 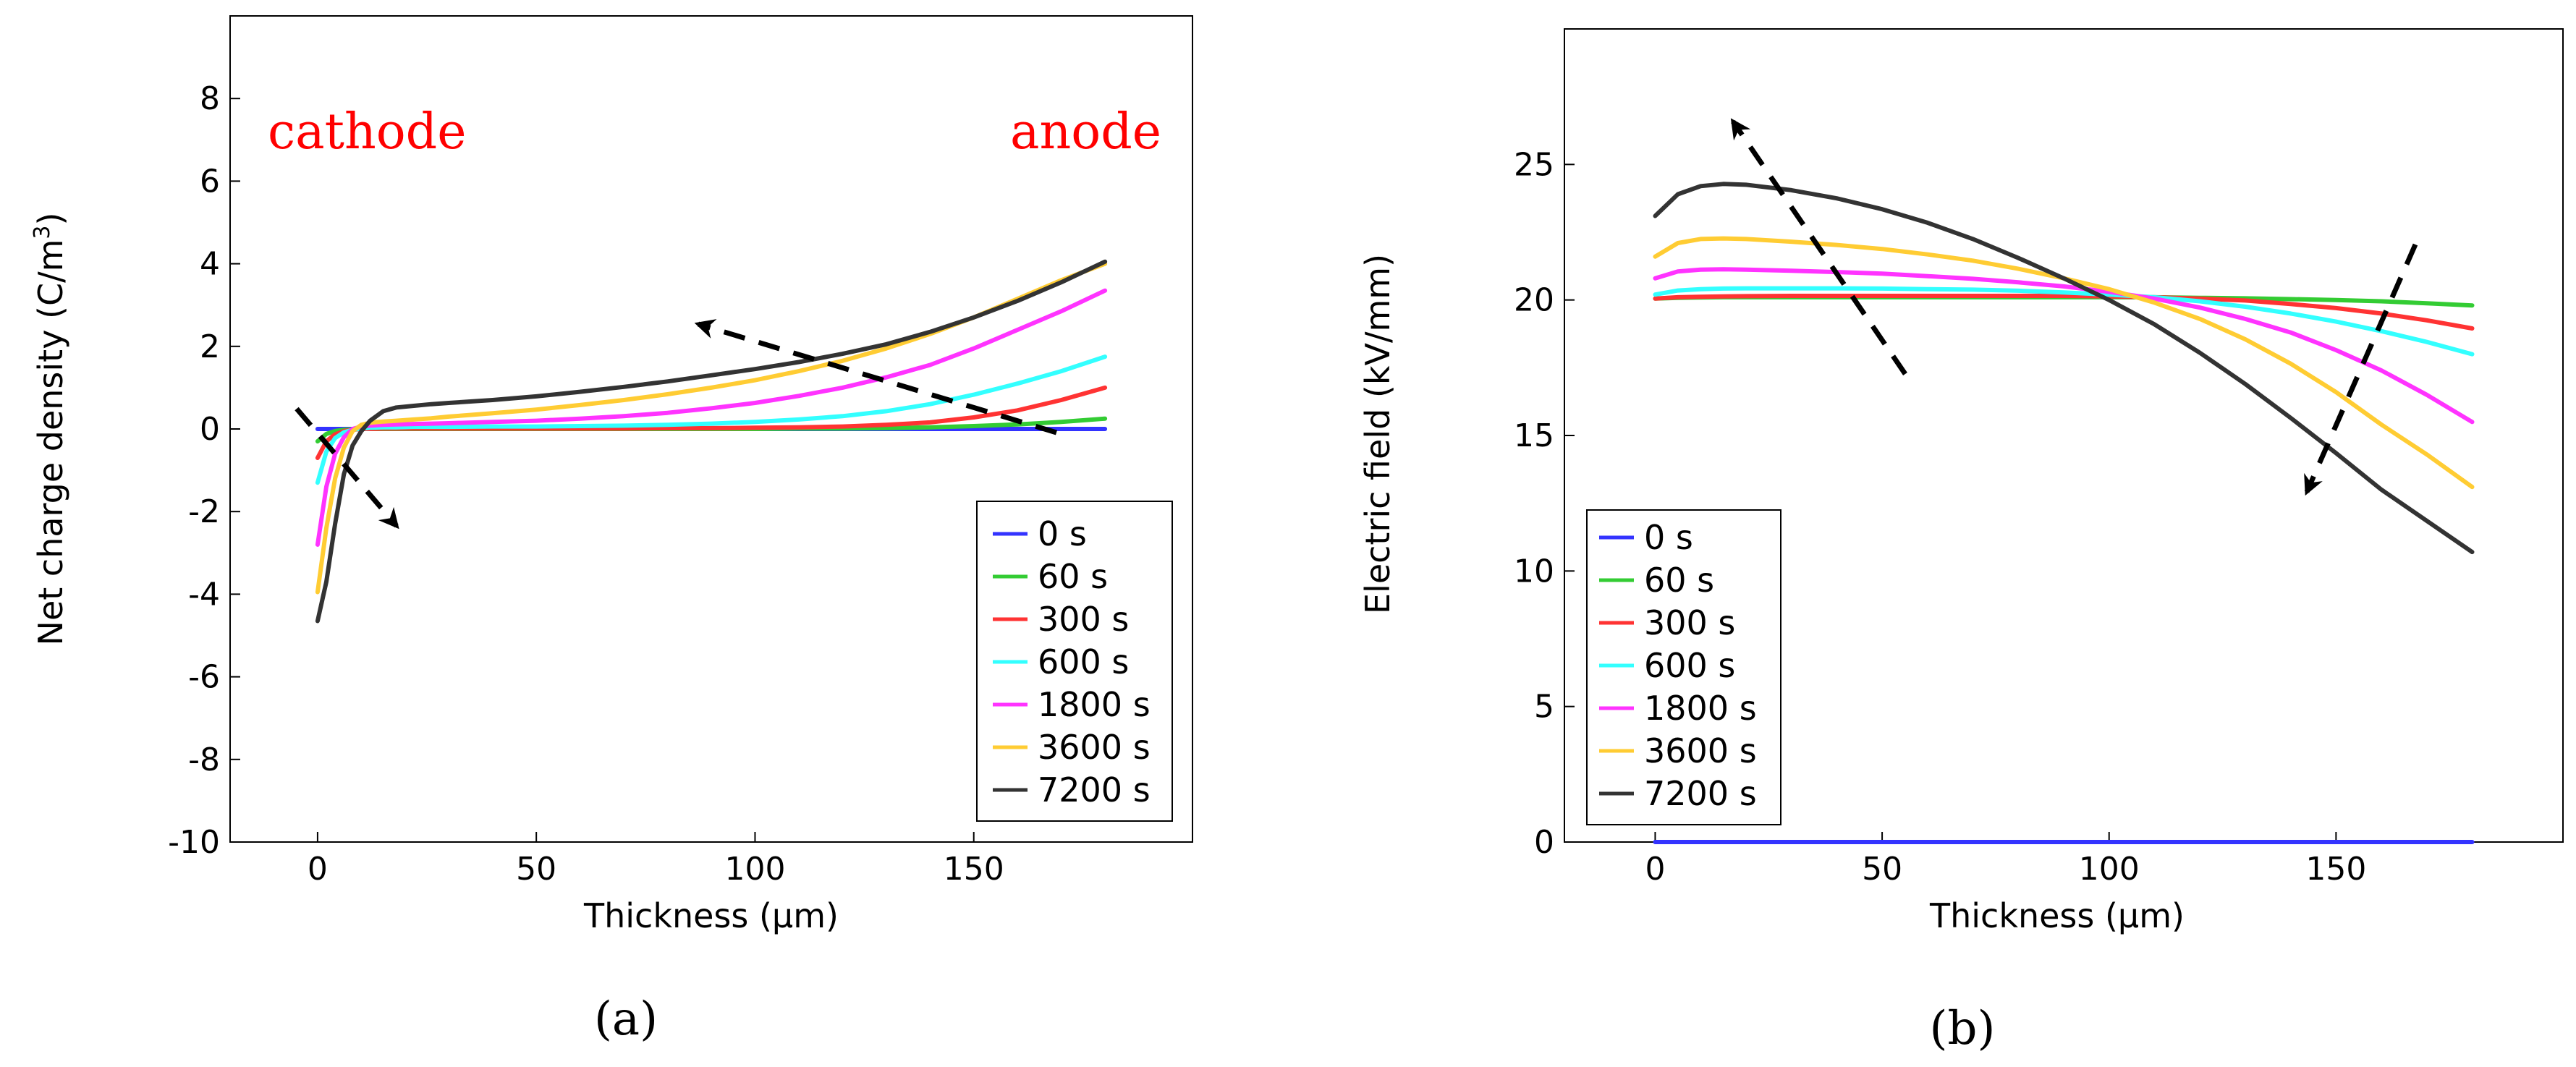 What do you see at coordinates (876, 377) in the screenshot?
I see `panel-a-arrow-bulk` at bounding box center [876, 377].